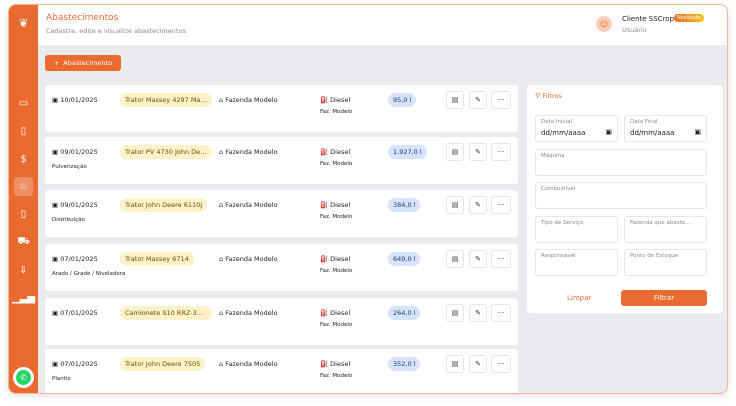 This screenshot has height=406, width=736. I want to click on whatsapp-button: ✆, so click(23, 377).